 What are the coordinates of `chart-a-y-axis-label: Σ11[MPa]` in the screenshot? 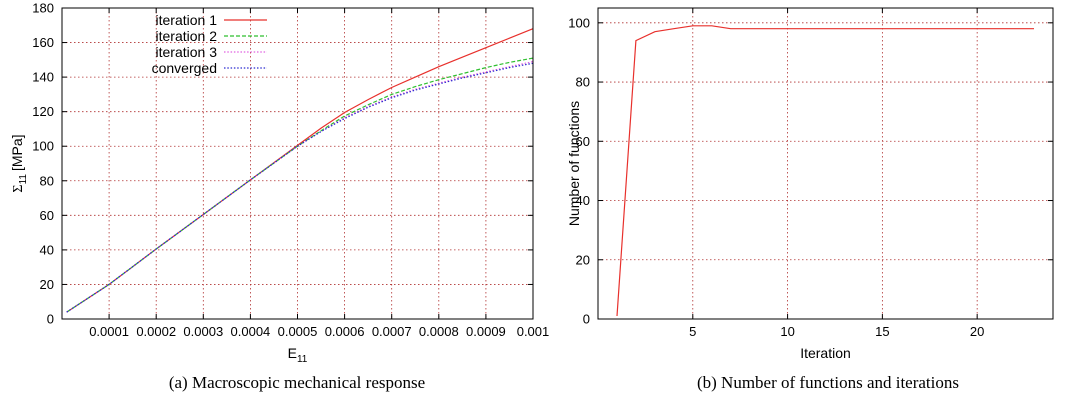 It's located at (19, 163).